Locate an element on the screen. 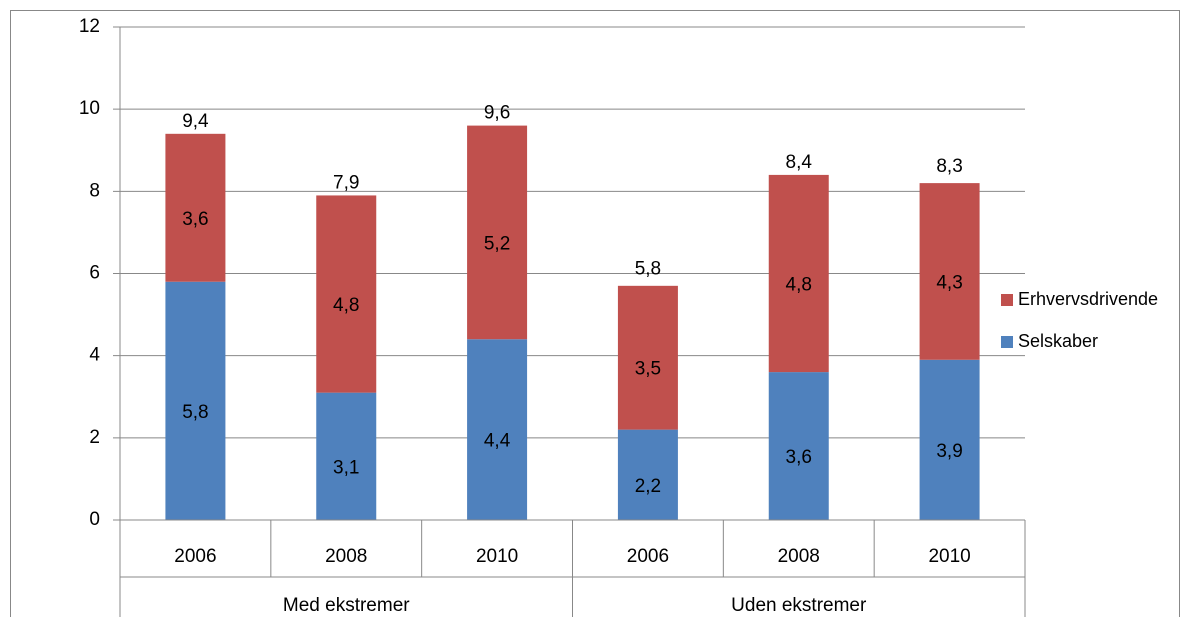  y-tick-label: 2 is located at coordinates (94, 437).